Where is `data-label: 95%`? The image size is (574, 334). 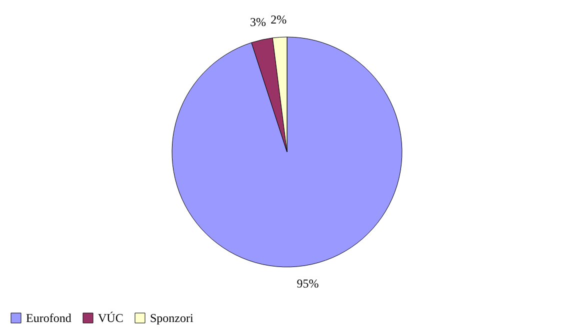
data-label: 95% is located at coordinates (307, 283).